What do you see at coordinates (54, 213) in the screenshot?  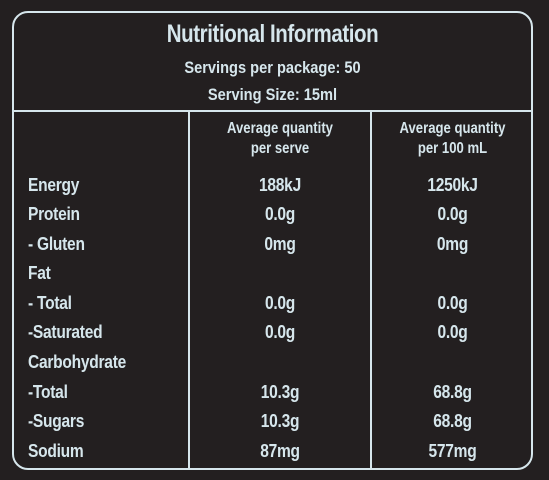 I see `row-label: Protein` at bounding box center [54, 213].